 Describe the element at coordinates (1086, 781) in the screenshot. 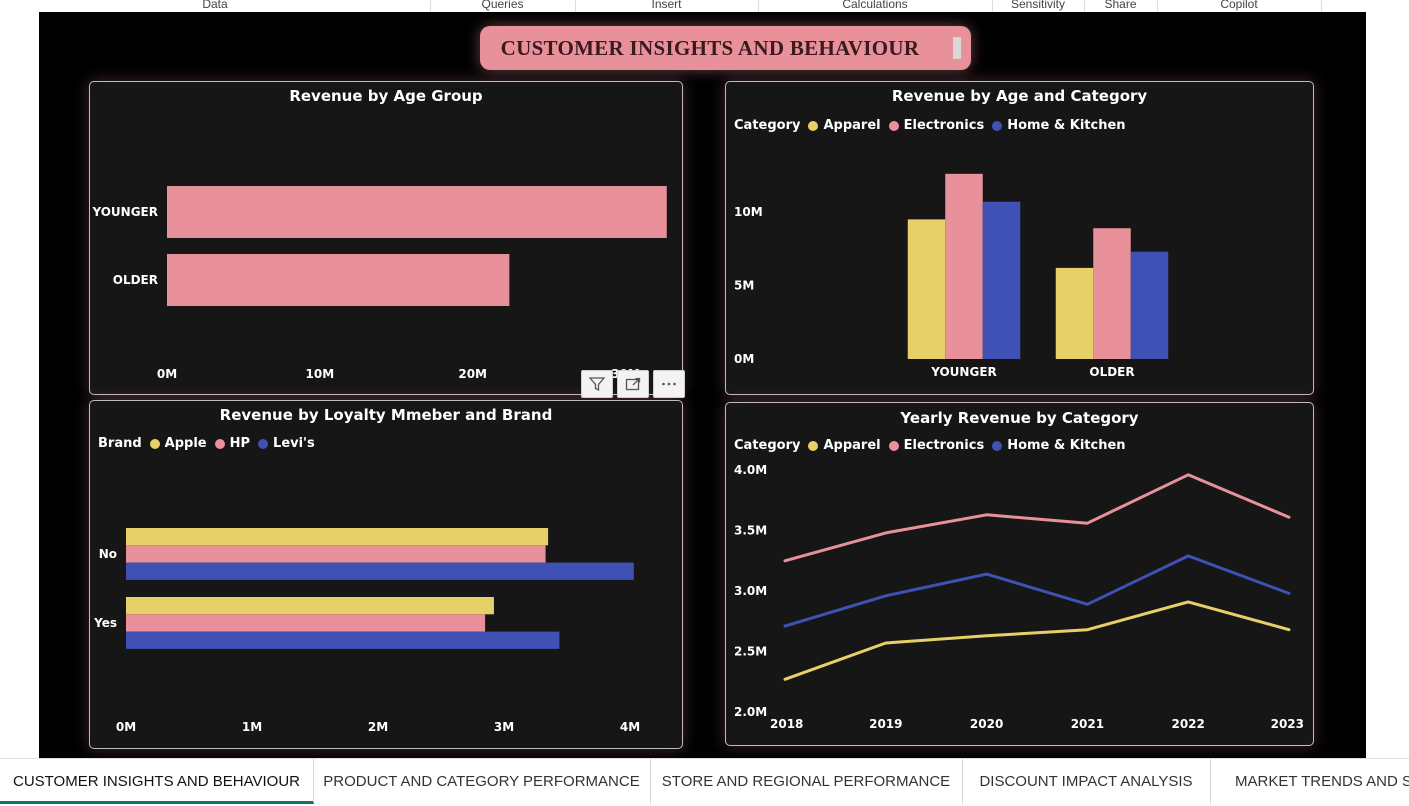

I see `tab-discount-impact: DISCOUNT IMPACT ANALYSIS` at that location.